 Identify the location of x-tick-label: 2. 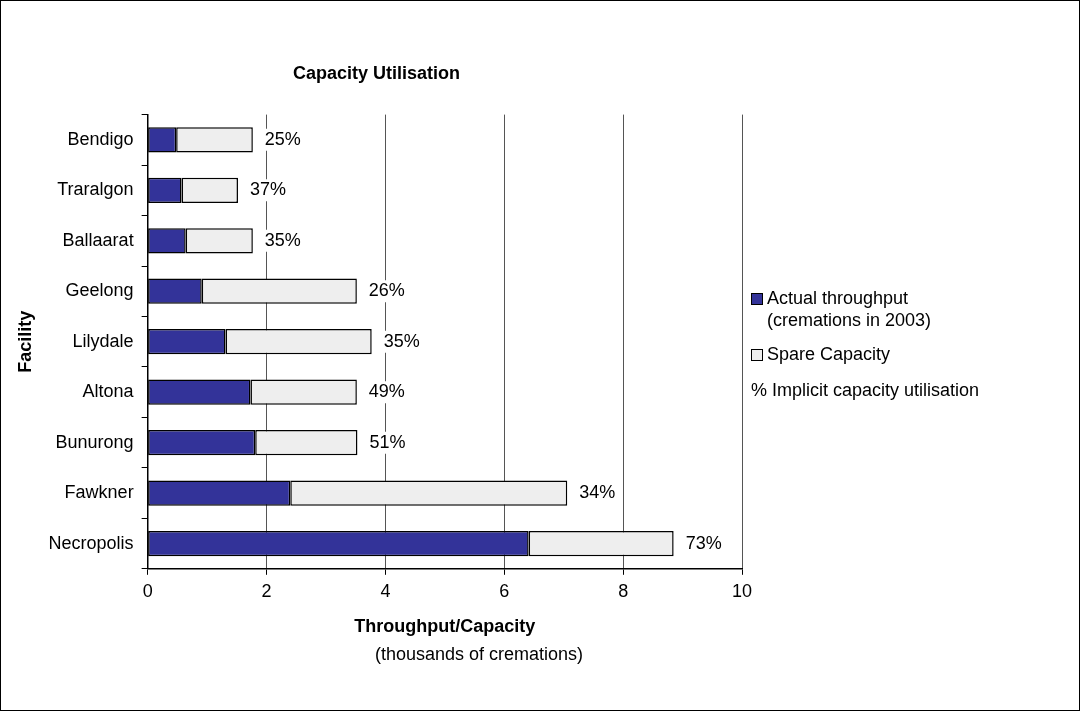
(266, 590).